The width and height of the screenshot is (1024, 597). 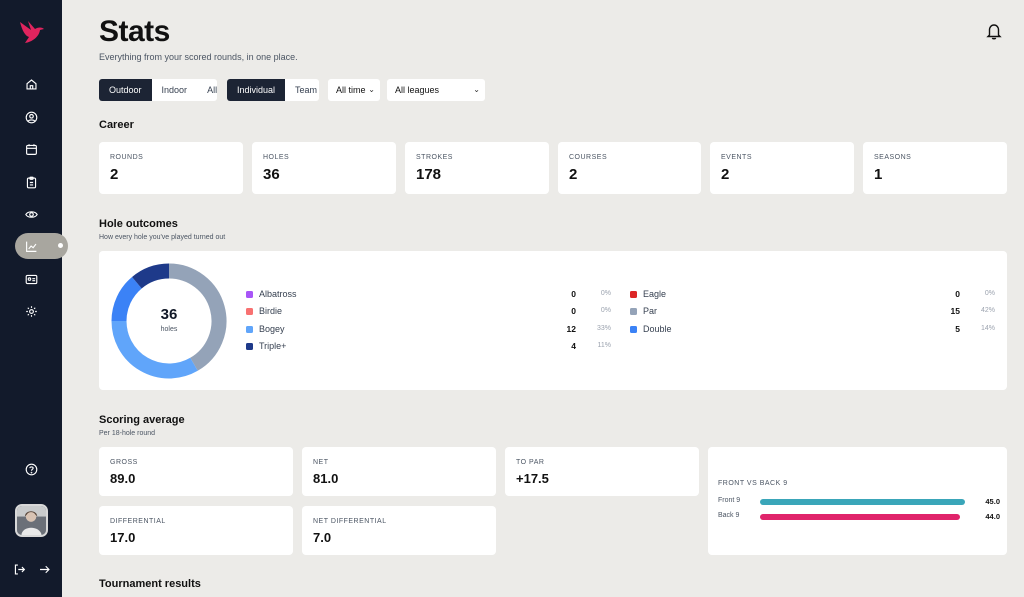 I want to click on clipboard-icon, so click(x=31, y=182).